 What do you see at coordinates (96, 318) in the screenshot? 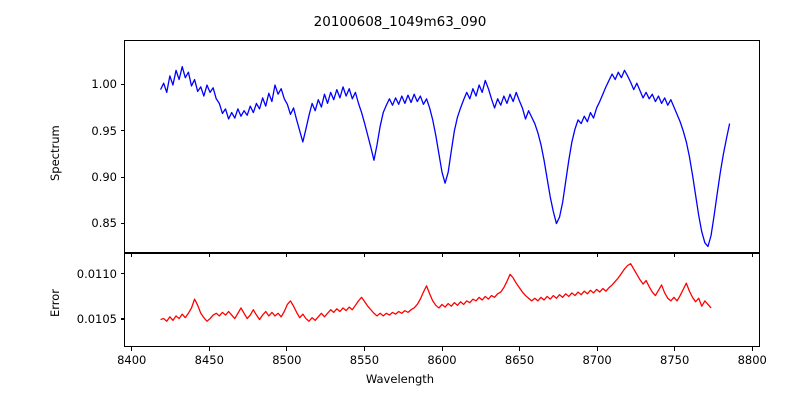
I see `error-ytick-label: 0.0105` at bounding box center [96, 318].